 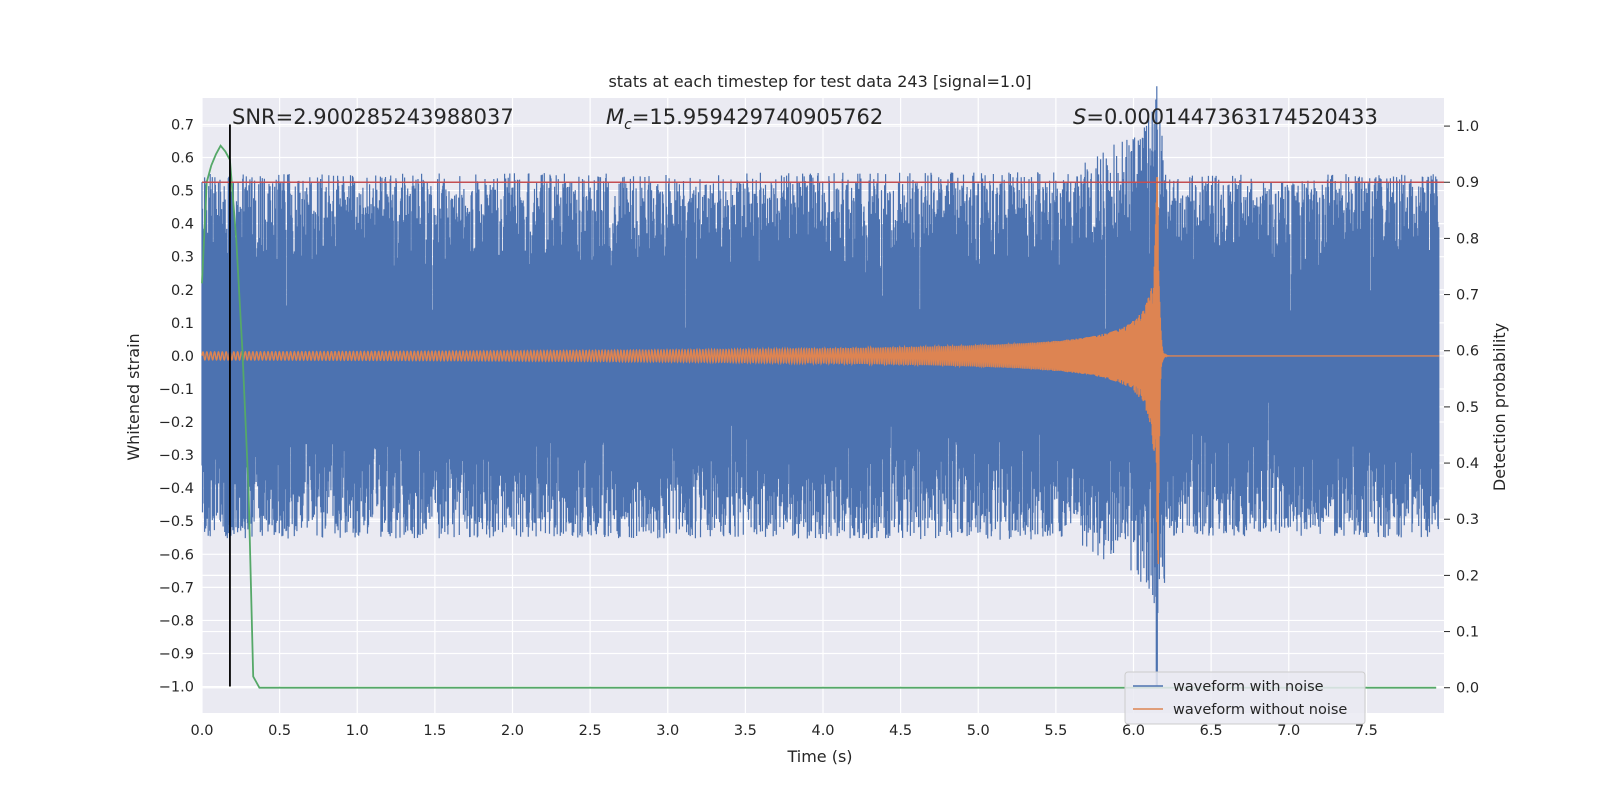 What do you see at coordinates (1211, 731) in the screenshot?
I see `x-tick-label: 6.5` at bounding box center [1211, 731].